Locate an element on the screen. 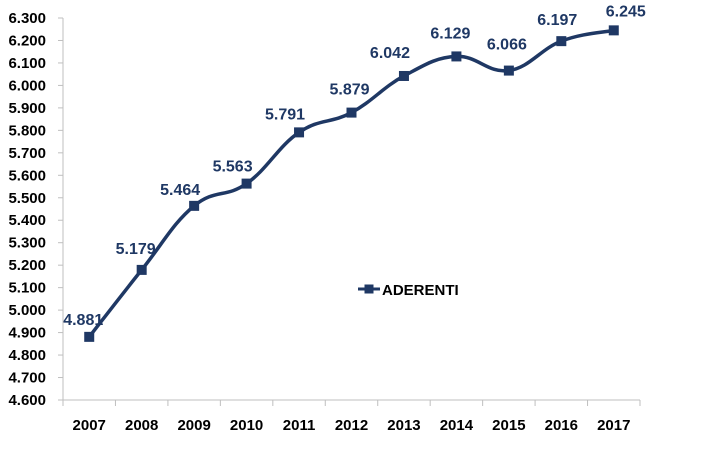 This screenshot has width=702, height=468. x-tick-label: 2010 is located at coordinates (246, 425).